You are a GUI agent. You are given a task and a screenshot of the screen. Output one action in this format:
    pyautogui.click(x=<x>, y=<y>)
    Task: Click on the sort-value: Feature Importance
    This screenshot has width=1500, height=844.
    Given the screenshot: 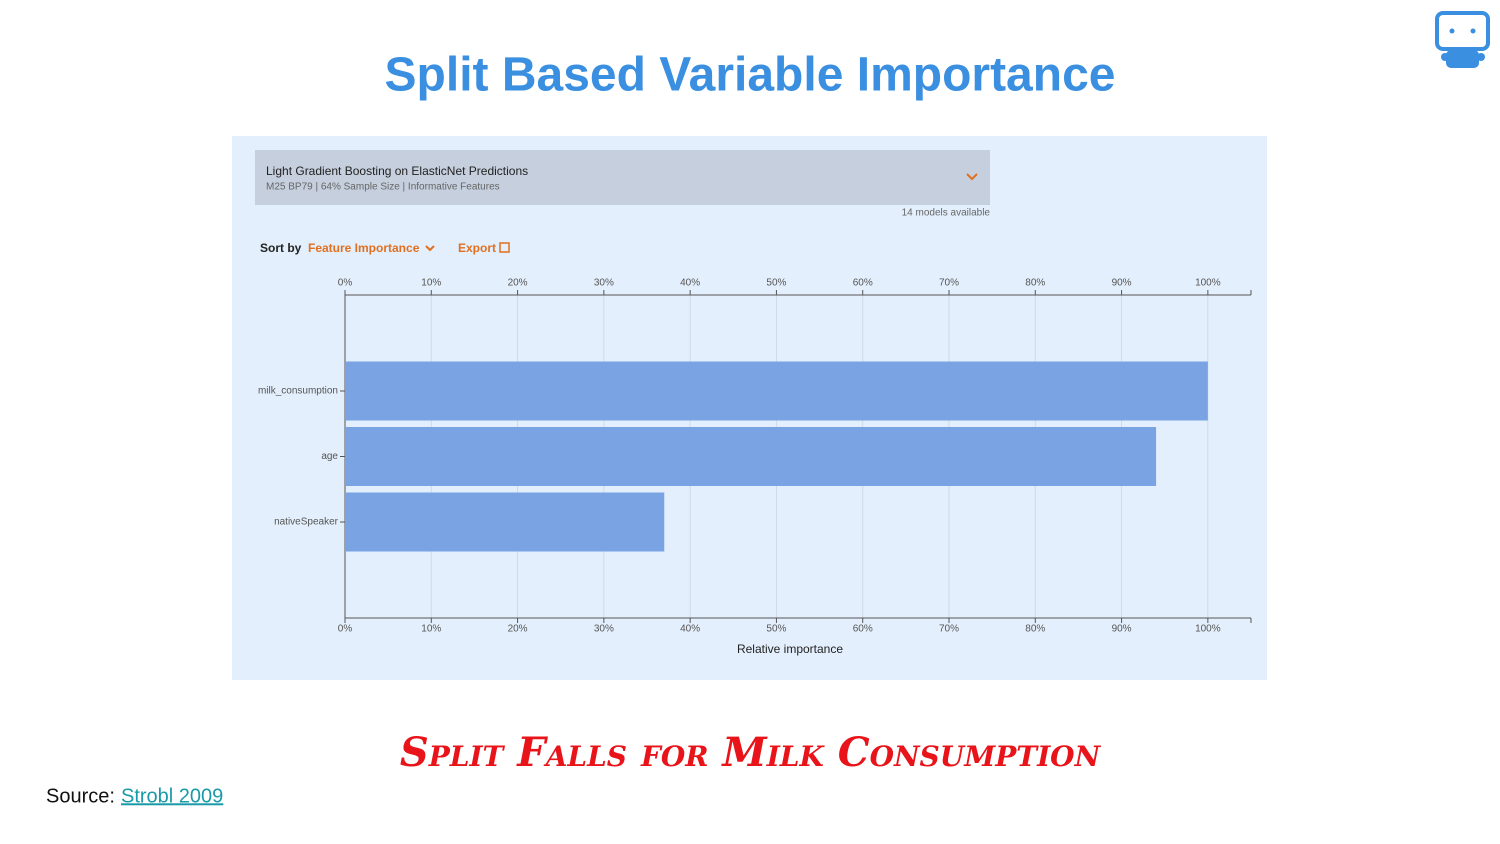 What is the action you would take?
    pyautogui.click(x=364, y=248)
    